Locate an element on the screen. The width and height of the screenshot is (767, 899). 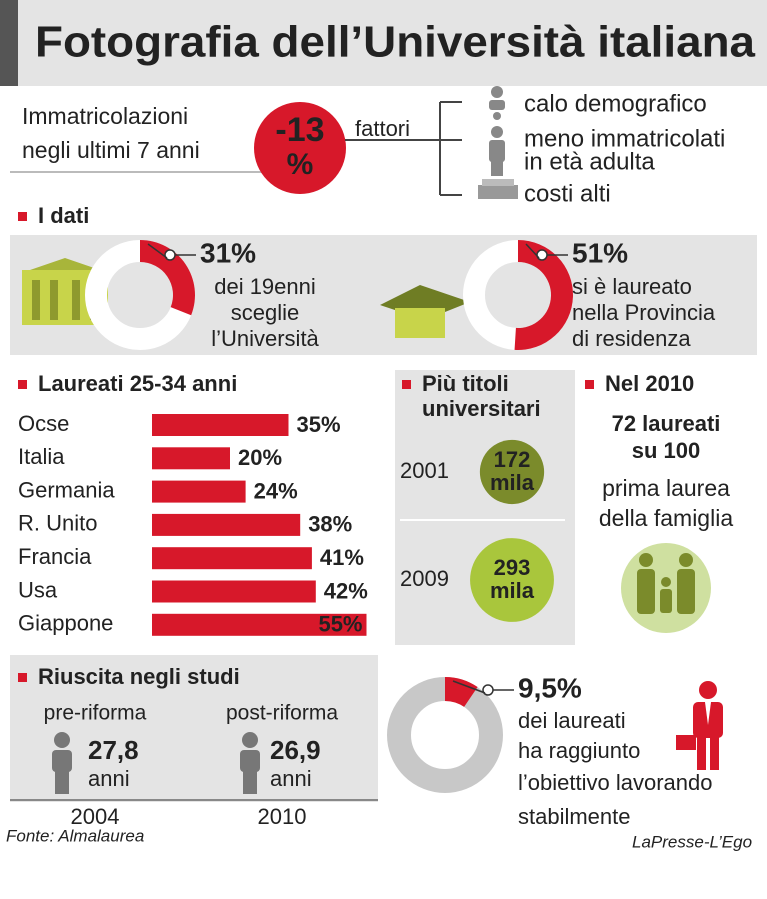
headline: 72 laureati is located at coordinates (666, 423).